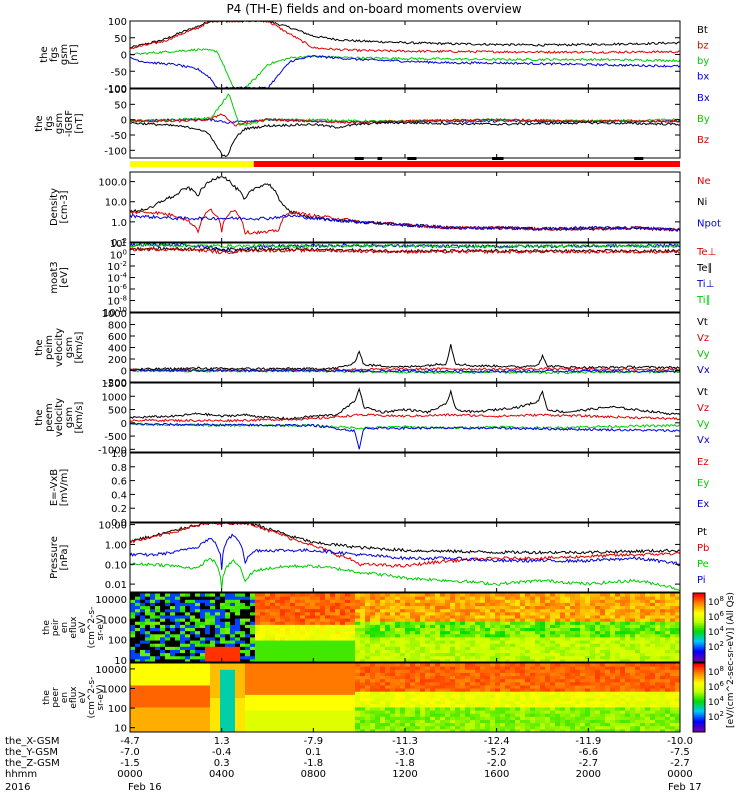 This screenshot has height=800, width=750. Describe the element at coordinates (685, 787) in the screenshot. I see `date-end: Feb 17` at that location.